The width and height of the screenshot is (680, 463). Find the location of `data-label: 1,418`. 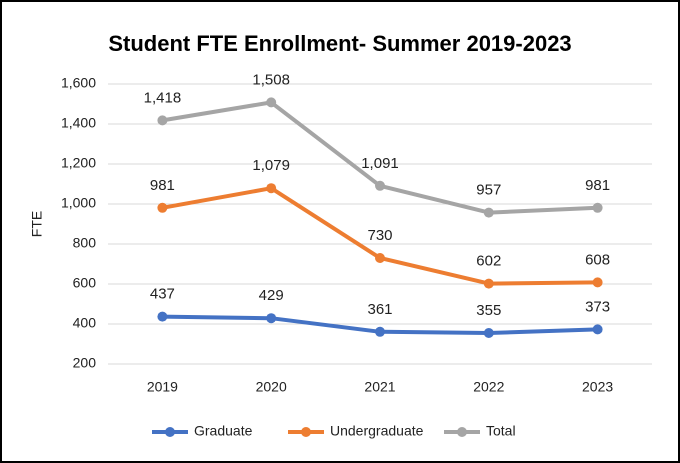

data-label: 1,418 is located at coordinates (163, 97).